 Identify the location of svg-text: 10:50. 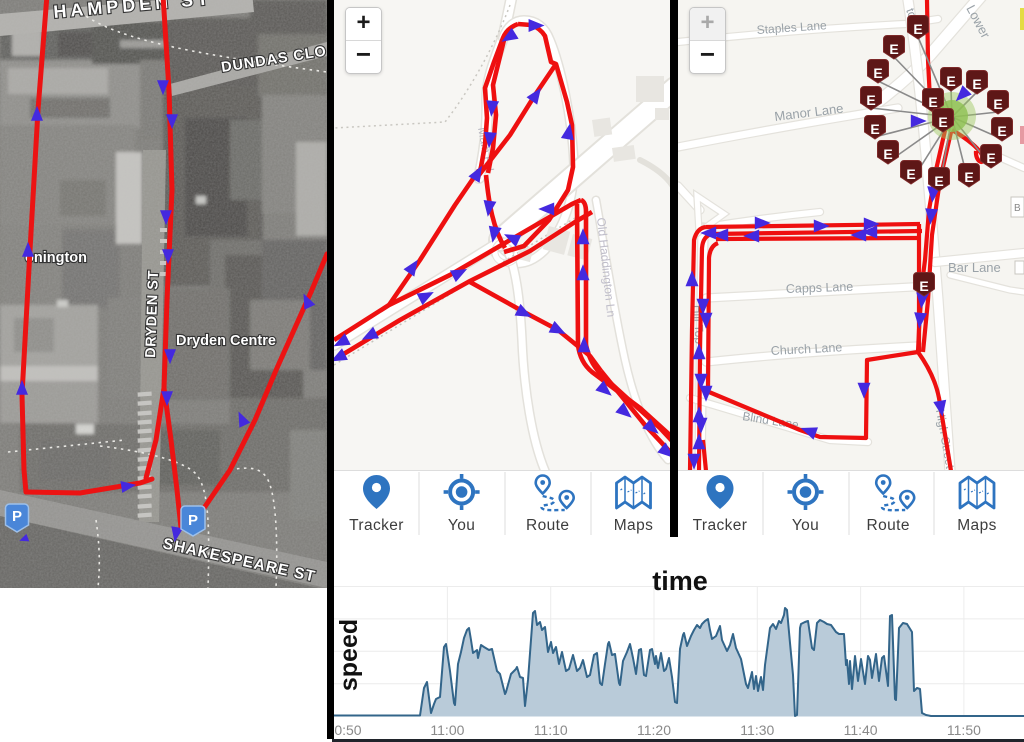
(348, 730).